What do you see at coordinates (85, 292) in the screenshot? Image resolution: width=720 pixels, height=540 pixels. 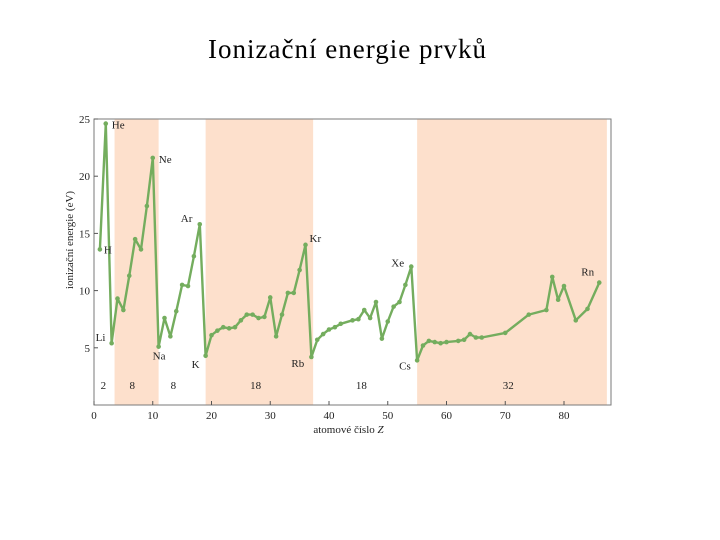 I see `y-tick-label: 10` at bounding box center [85, 292].